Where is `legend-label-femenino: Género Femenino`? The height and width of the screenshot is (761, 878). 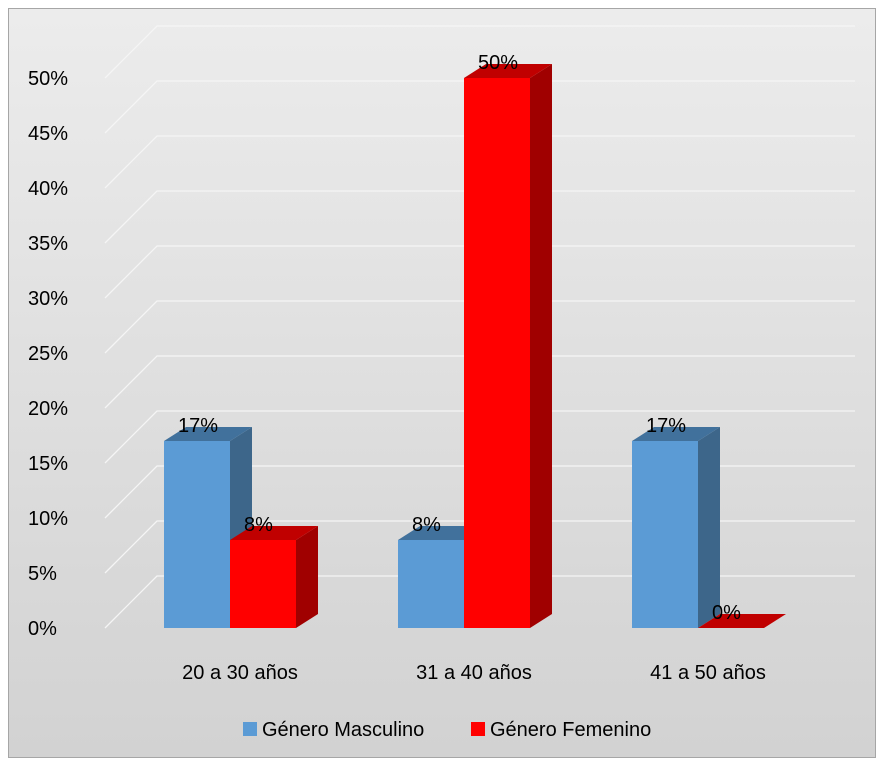
legend-label-femenino: Género Femenino is located at coordinates (570, 730).